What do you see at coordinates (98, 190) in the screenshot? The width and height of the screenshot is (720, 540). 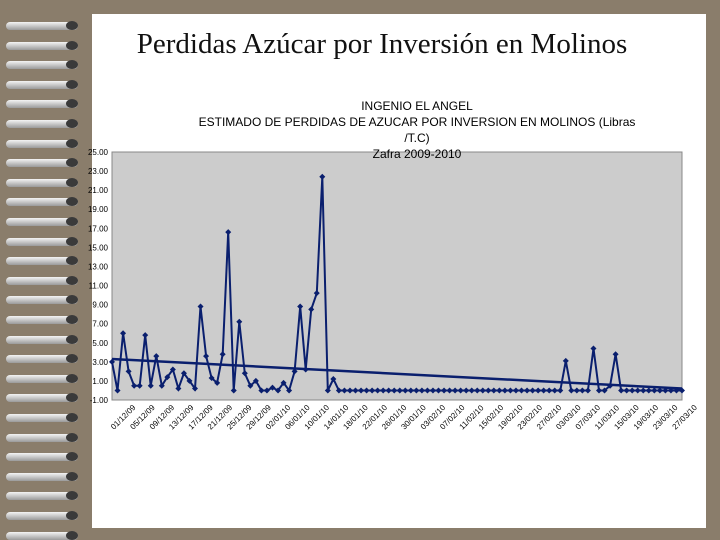 I see `y-tick-label: 21.00` at bounding box center [98, 190].